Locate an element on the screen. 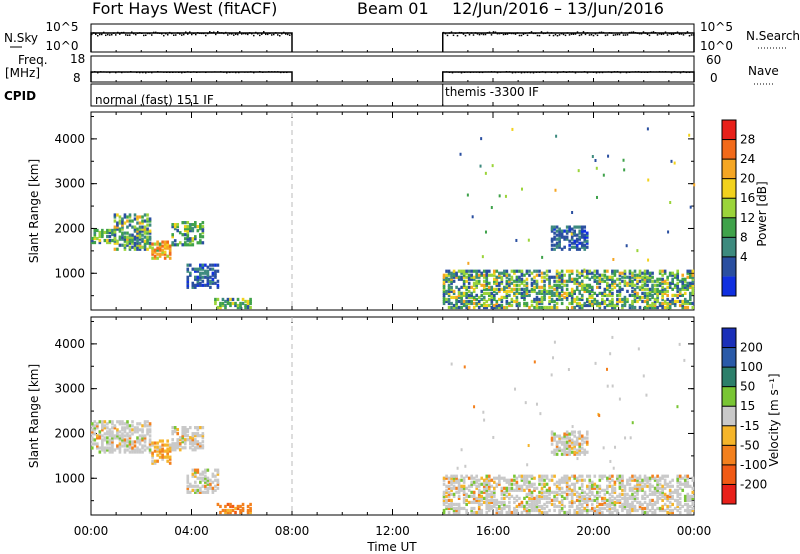 This screenshot has width=800, height=554. velocity-colorbar-frame is located at coordinates (729, 416).